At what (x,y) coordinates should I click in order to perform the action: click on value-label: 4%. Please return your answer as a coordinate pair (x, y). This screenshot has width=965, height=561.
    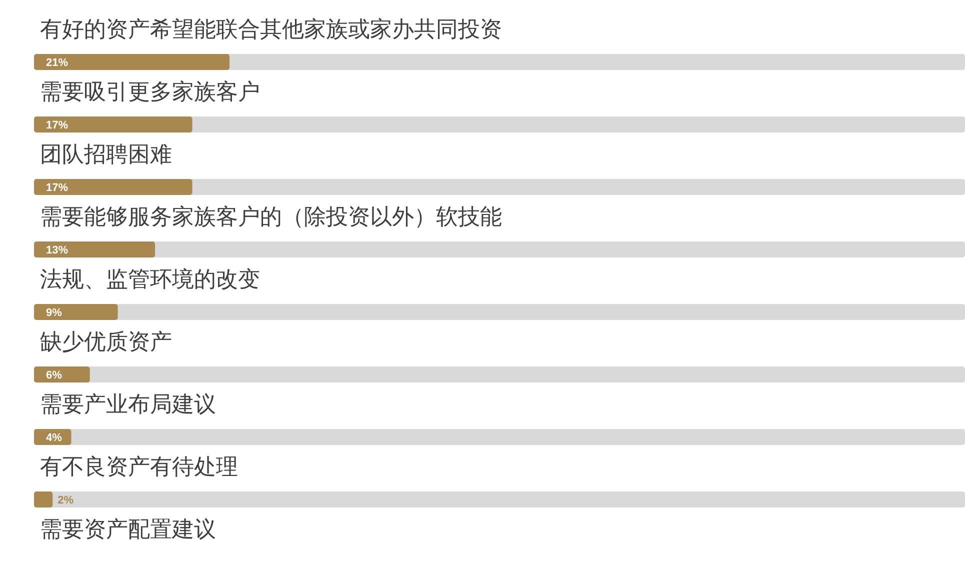
    Looking at the image, I should click on (54, 438).